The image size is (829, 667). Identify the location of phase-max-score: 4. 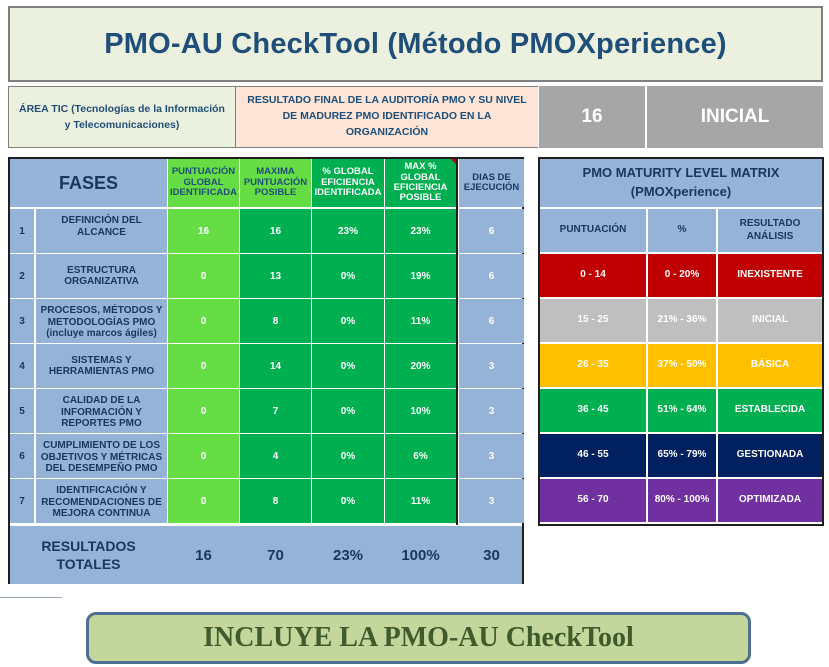
(275, 456).